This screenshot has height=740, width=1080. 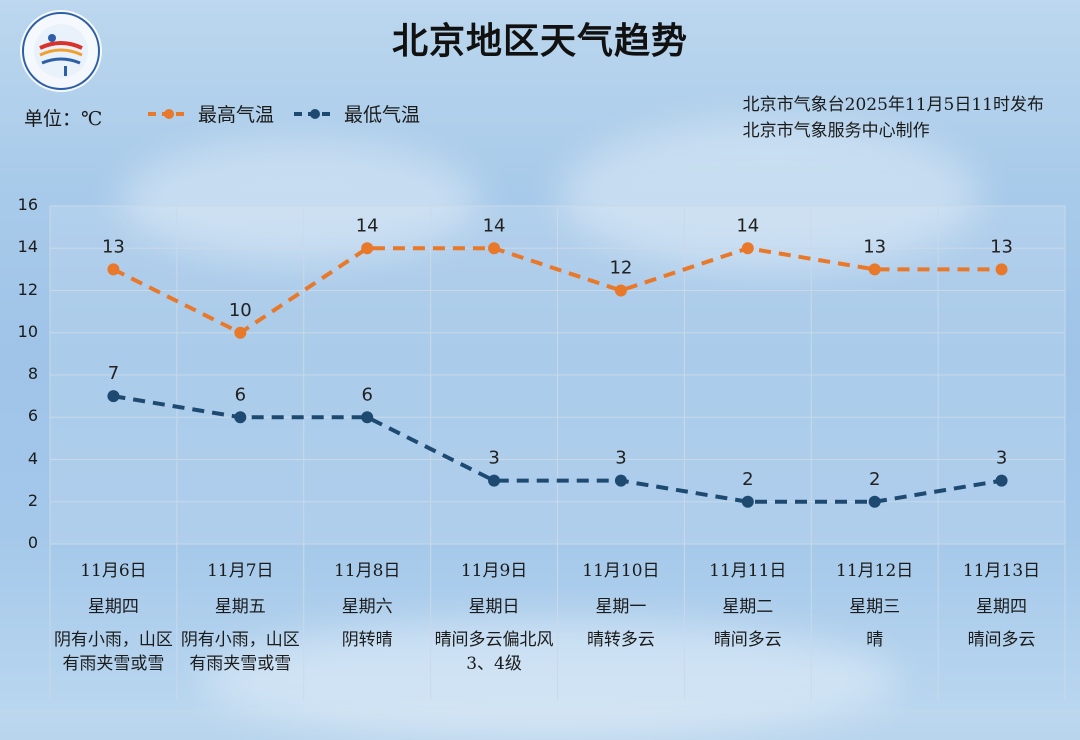 I want to click on y-tick-label: 2, so click(x=32, y=500).